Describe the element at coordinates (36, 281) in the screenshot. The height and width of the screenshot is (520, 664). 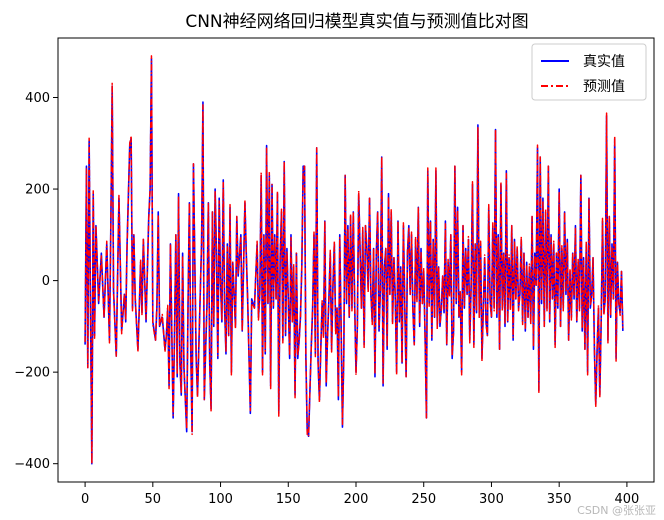
I see `y-axis: −400 −200 0 200 400` at that location.